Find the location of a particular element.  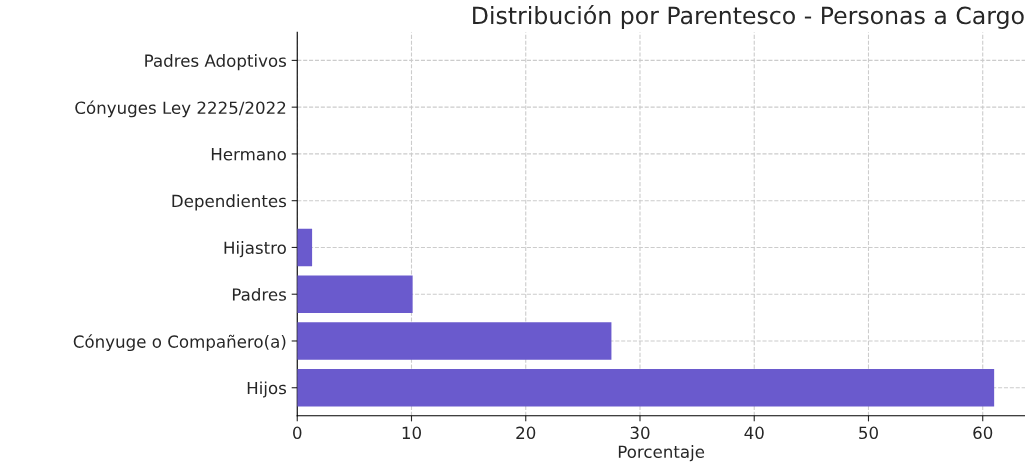

y-tick-label: Padres Adoptivos is located at coordinates (216, 62).